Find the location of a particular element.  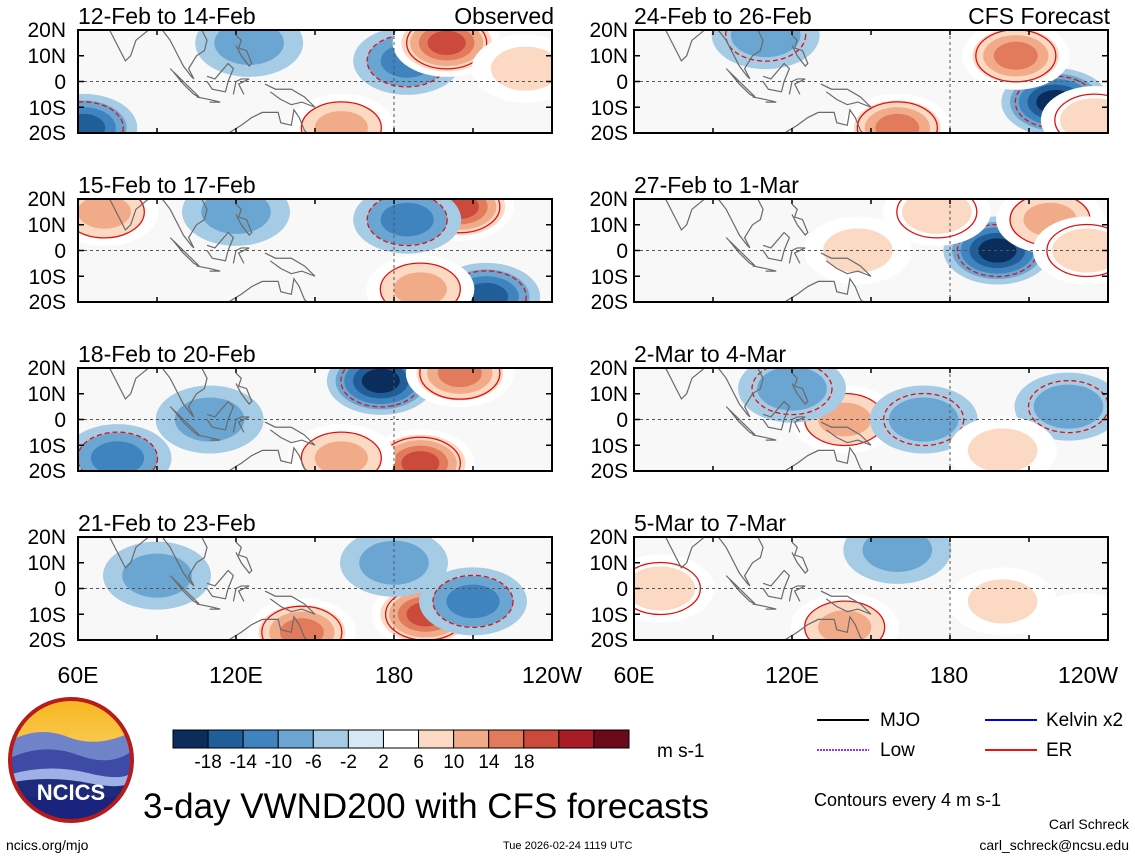

colorbar-tick-label: 10 is located at coordinates (454, 762).